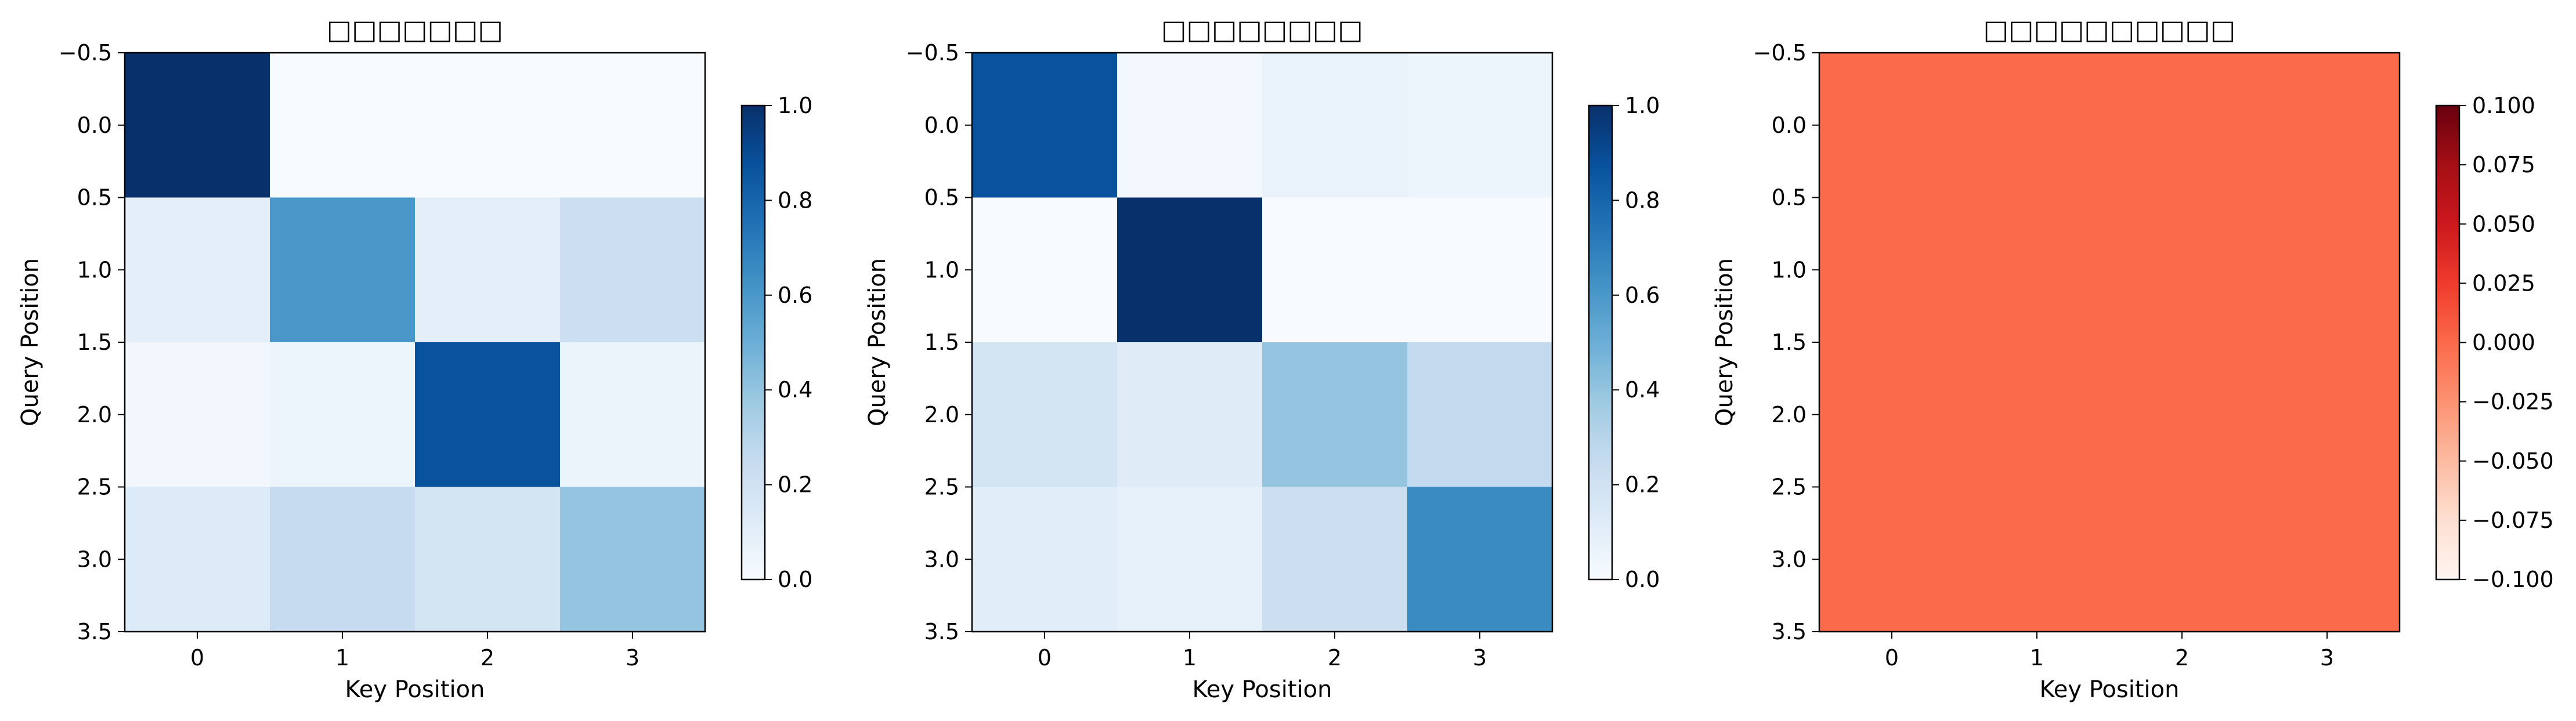  What do you see at coordinates (1789, 559) in the screenshot?
I see `y-tick-label: 3.0` at bounding box center [1789, 559].